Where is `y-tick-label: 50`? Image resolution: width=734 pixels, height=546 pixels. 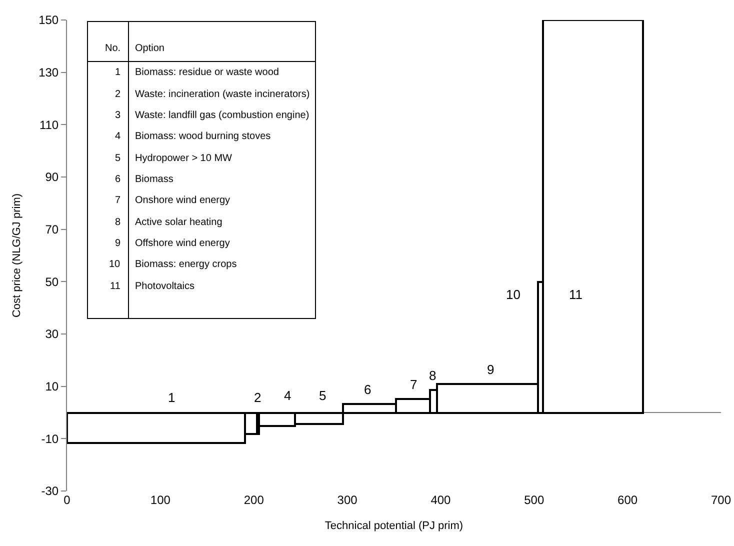 y-tick-label: 50 is located at coordinates (52, 281).